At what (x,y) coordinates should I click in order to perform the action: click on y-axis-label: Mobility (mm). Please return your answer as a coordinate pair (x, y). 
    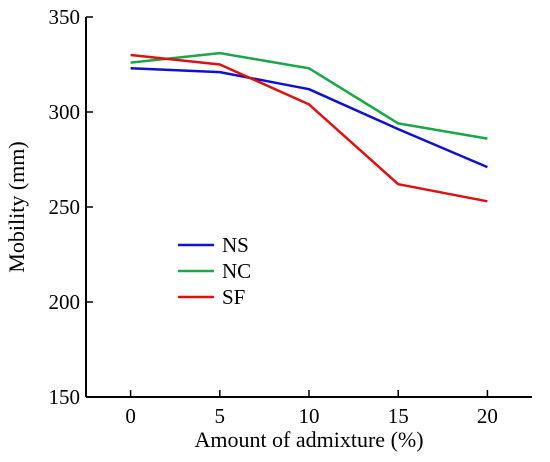
    Looking at the image, I should click on (16, 206).